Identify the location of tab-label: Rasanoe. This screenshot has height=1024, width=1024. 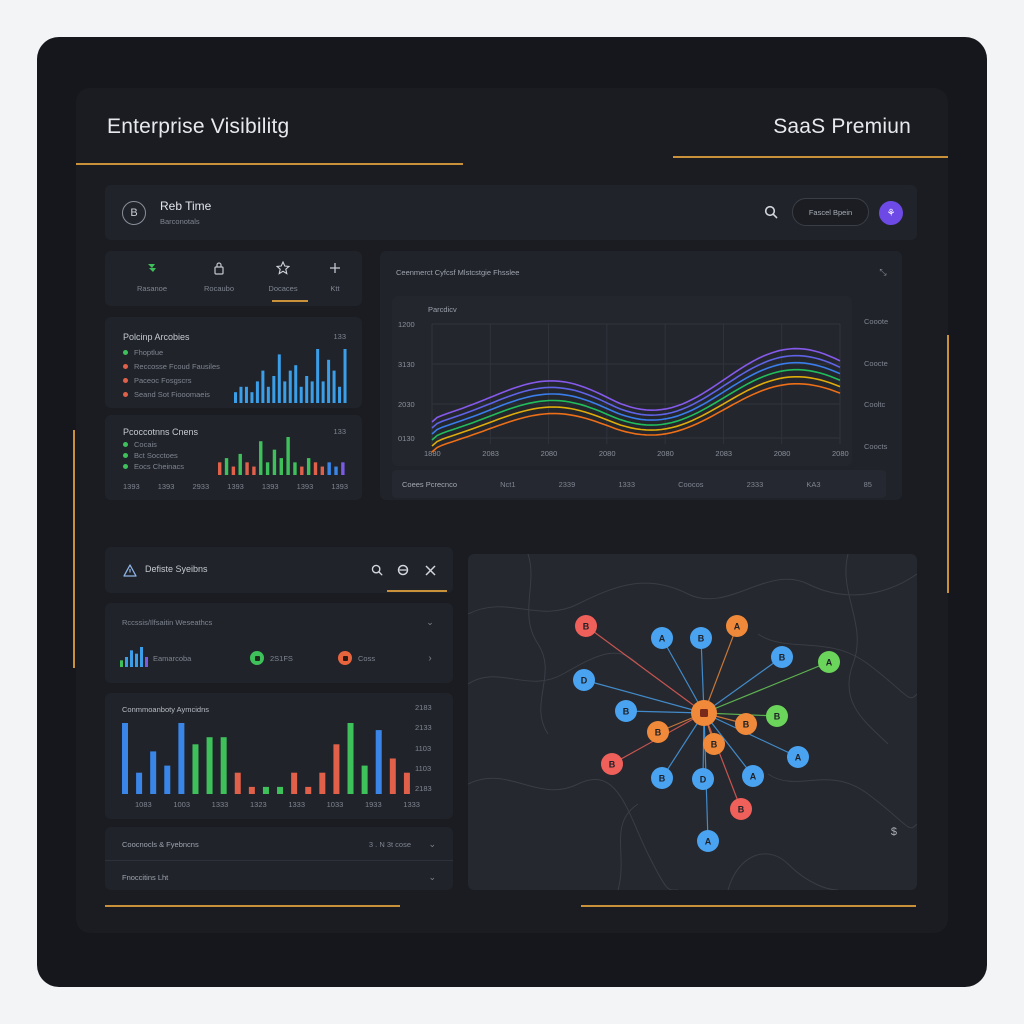
(152, 288).